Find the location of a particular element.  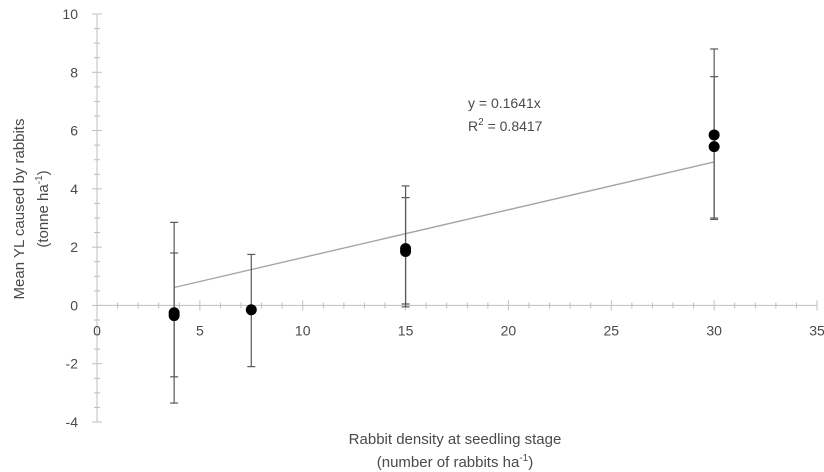

x-tick-label: 10 is located at coordinates (303, 330).